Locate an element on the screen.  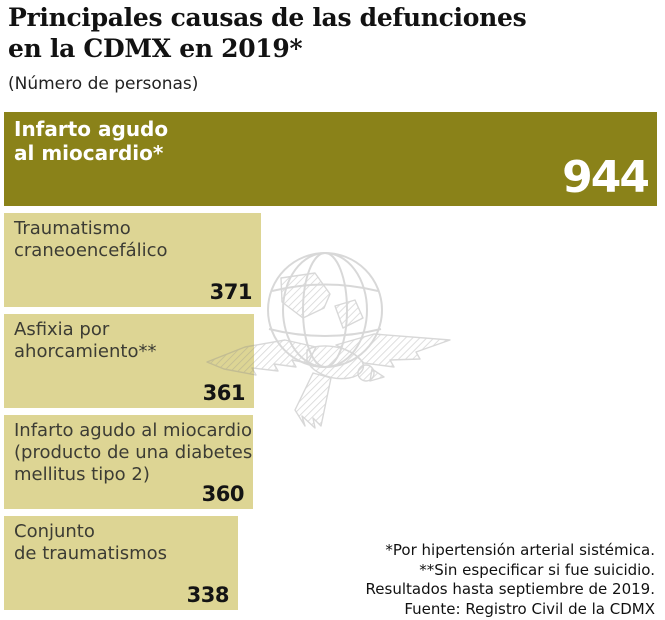
bar-label: Infarto agudo al miocardio* is located at coordinates (91, 141).